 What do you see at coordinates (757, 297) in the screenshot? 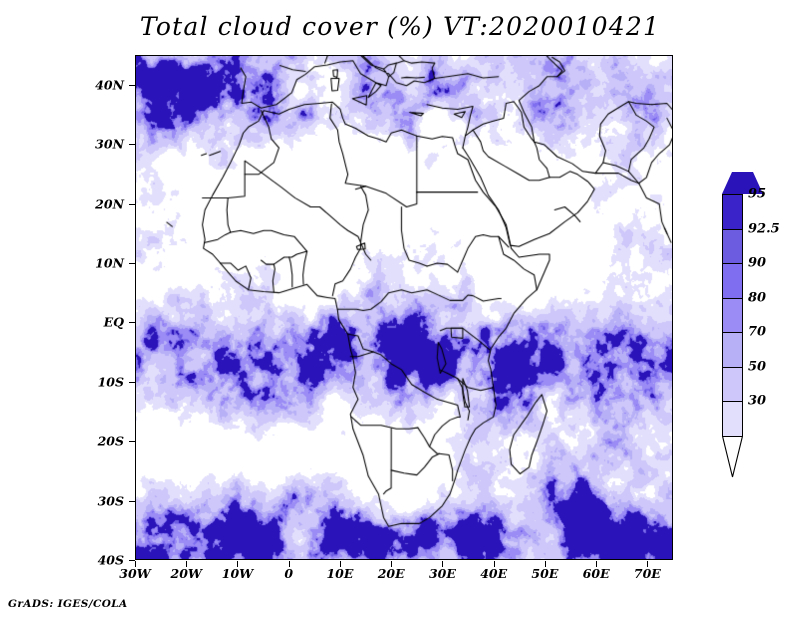
I see `colorbar-tick-label: 80` at bounding box center [757, 297].